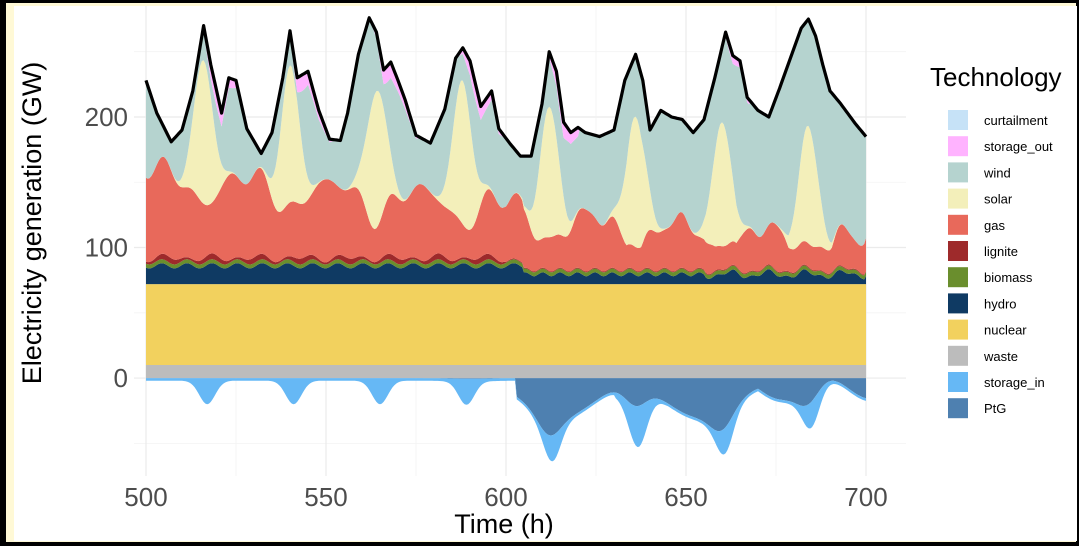  What do you see at coordinates (106, 248) in the screenshot?
I see `y-tick-label: 100` at bounding box center [106, 248].